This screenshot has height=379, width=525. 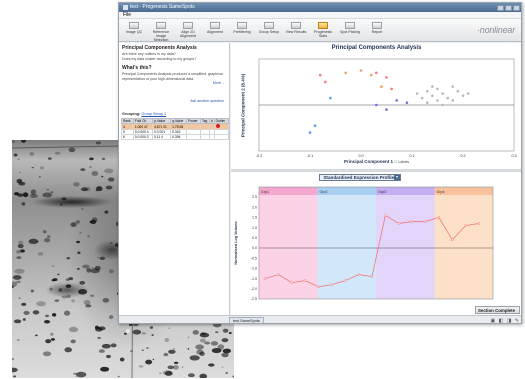 What do you see at coordinates (194, 137) in the screenshot?
I see `table-cell` at bounding box center [194, 137].